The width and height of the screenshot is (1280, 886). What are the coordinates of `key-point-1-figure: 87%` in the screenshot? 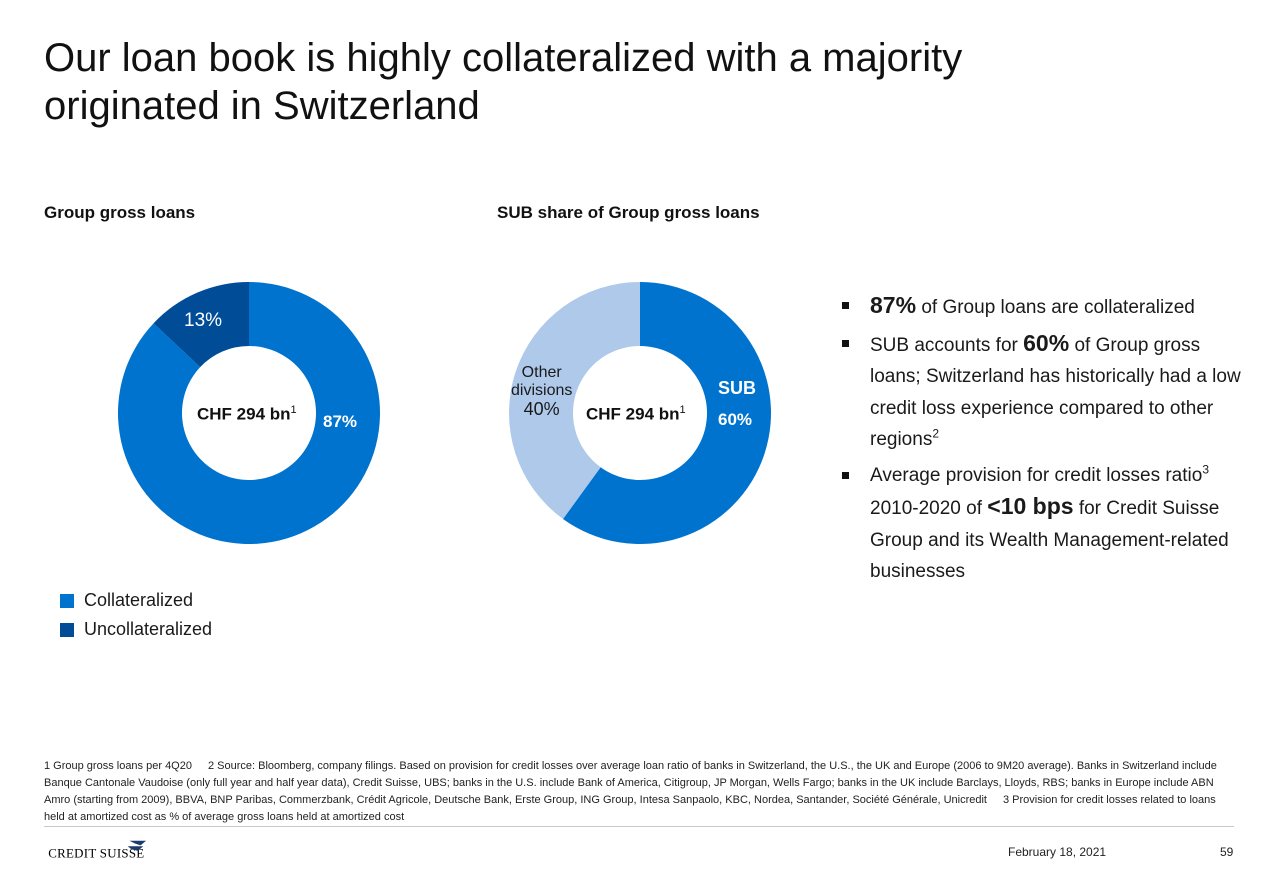 It's located at (893, 305).